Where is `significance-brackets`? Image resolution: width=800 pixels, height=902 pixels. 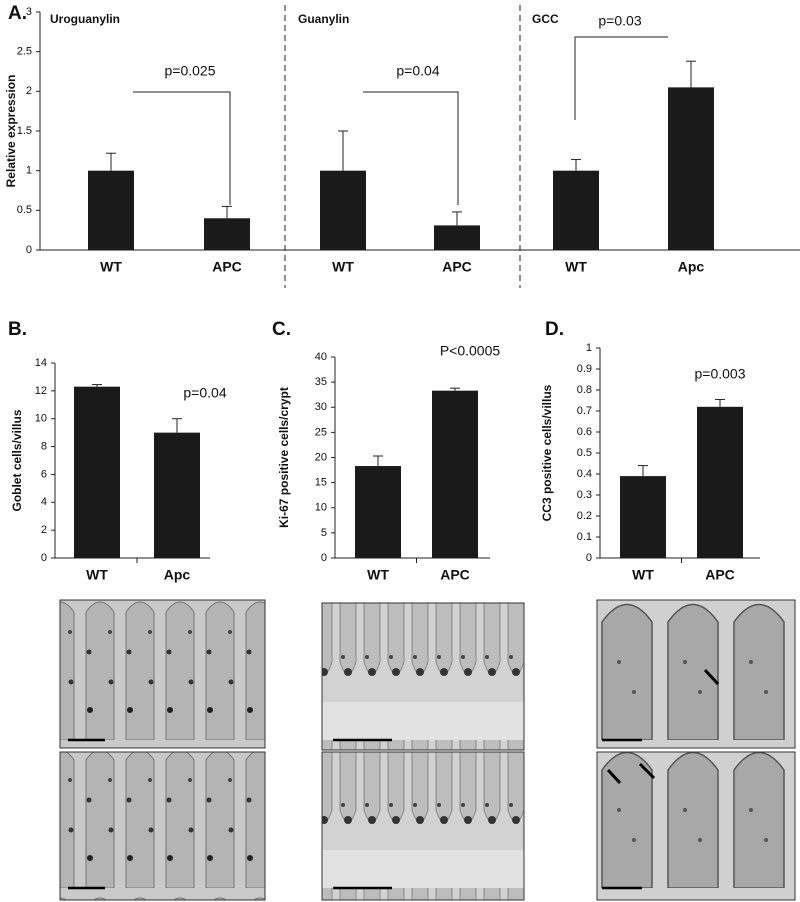 significance-brackets is located at coordinates (400, 120).